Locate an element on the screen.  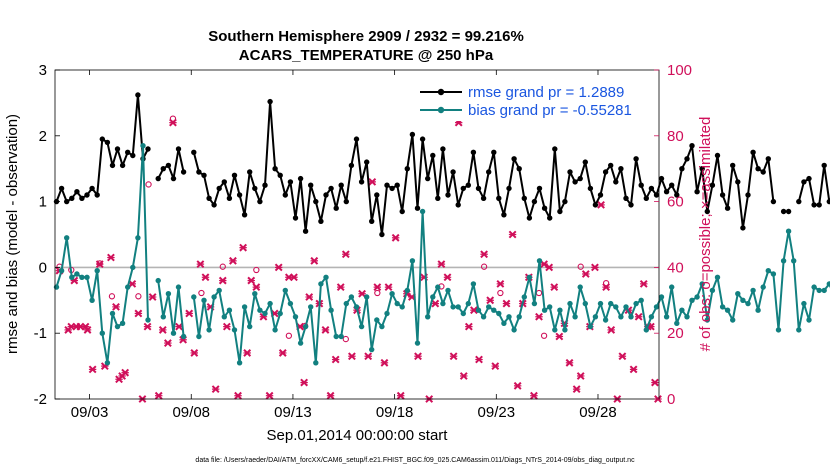
y-tick-label: -1 is located at coordinates (40, 333).